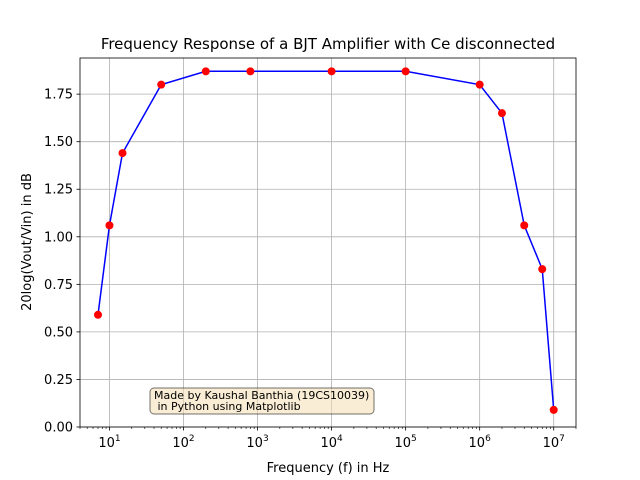 This screenshot has width=640, height=480. What do you see at coordinates (58, 380) in the screenshot?
I see `y-tick-label: 0.25` at bounding box center [58, 380].